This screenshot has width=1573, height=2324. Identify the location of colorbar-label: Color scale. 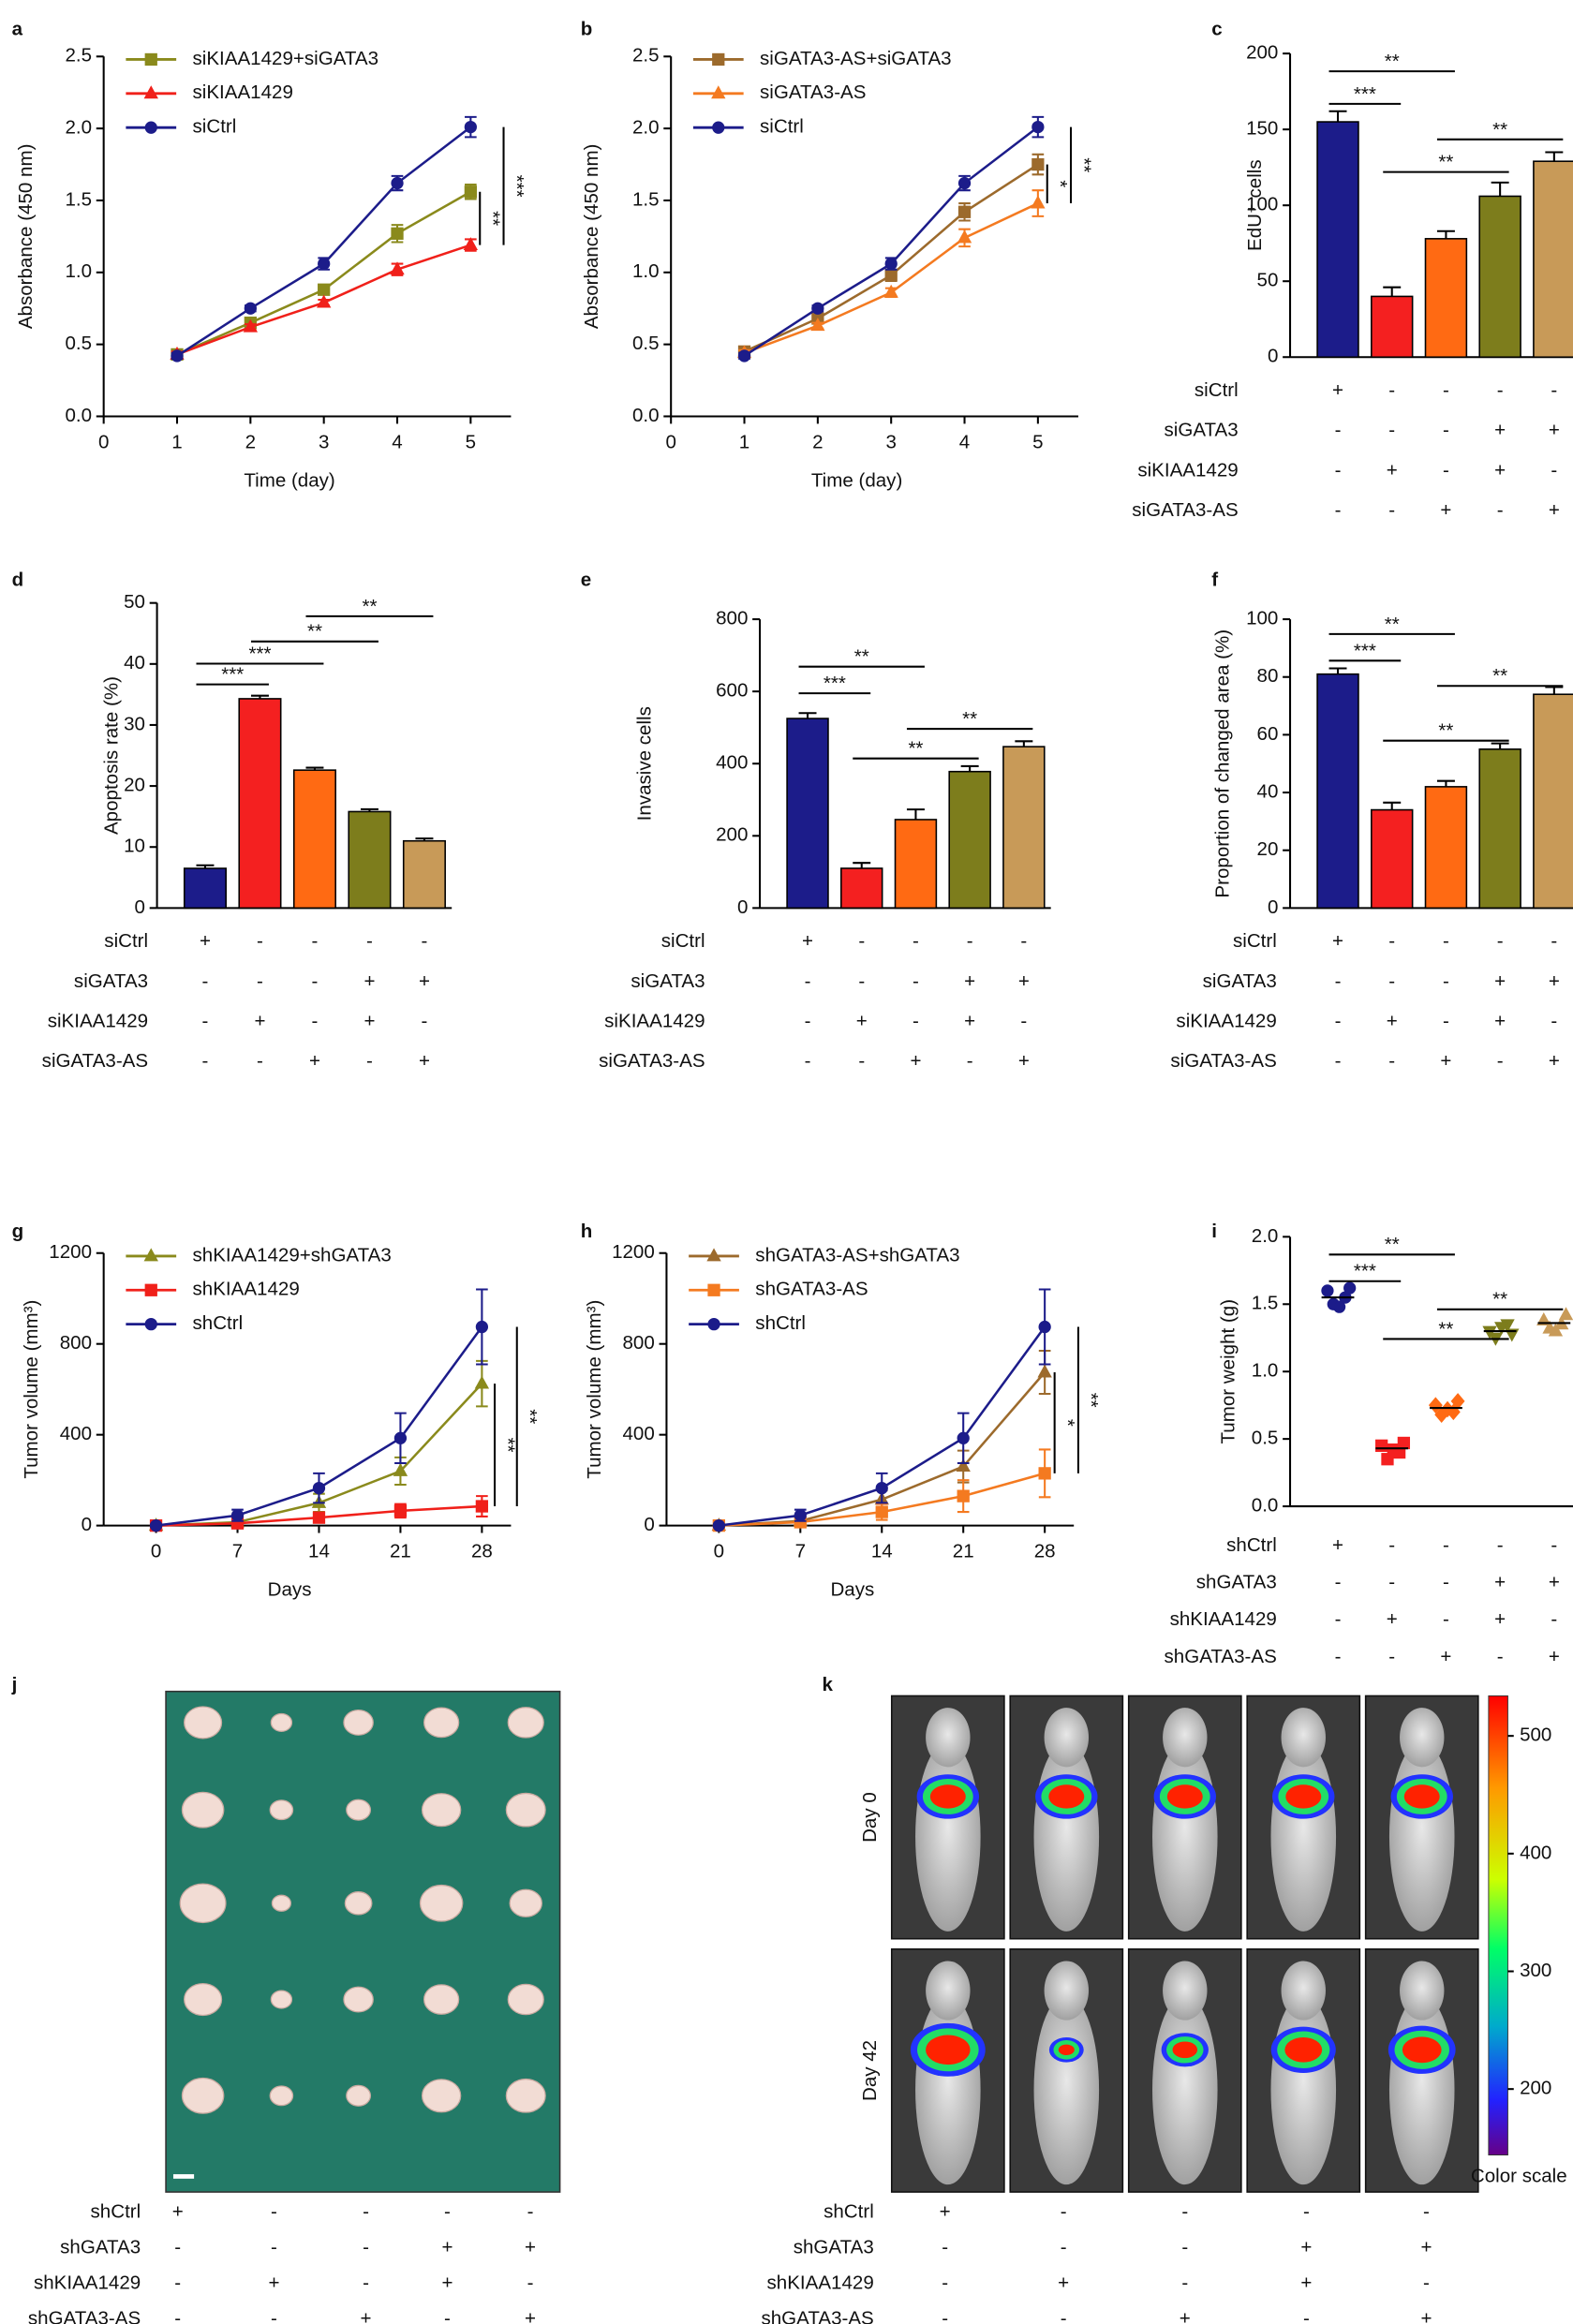
(1519, 2177).